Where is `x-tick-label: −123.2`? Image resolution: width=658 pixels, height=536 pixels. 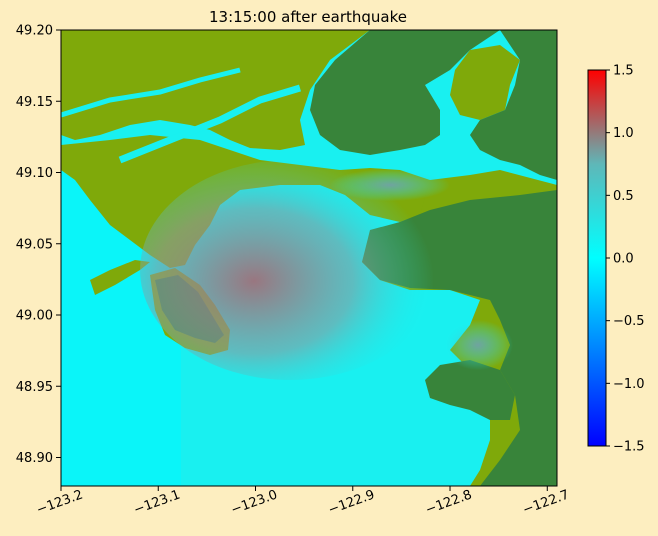 x-tick-label: −123.2 is located at coordinates (60, 502).